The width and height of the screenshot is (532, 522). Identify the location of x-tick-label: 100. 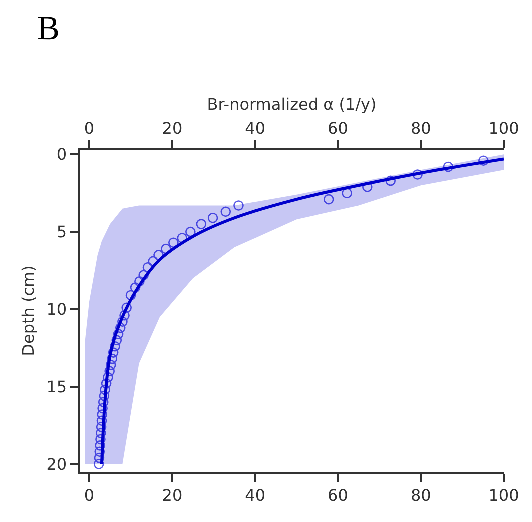
(504, 128).